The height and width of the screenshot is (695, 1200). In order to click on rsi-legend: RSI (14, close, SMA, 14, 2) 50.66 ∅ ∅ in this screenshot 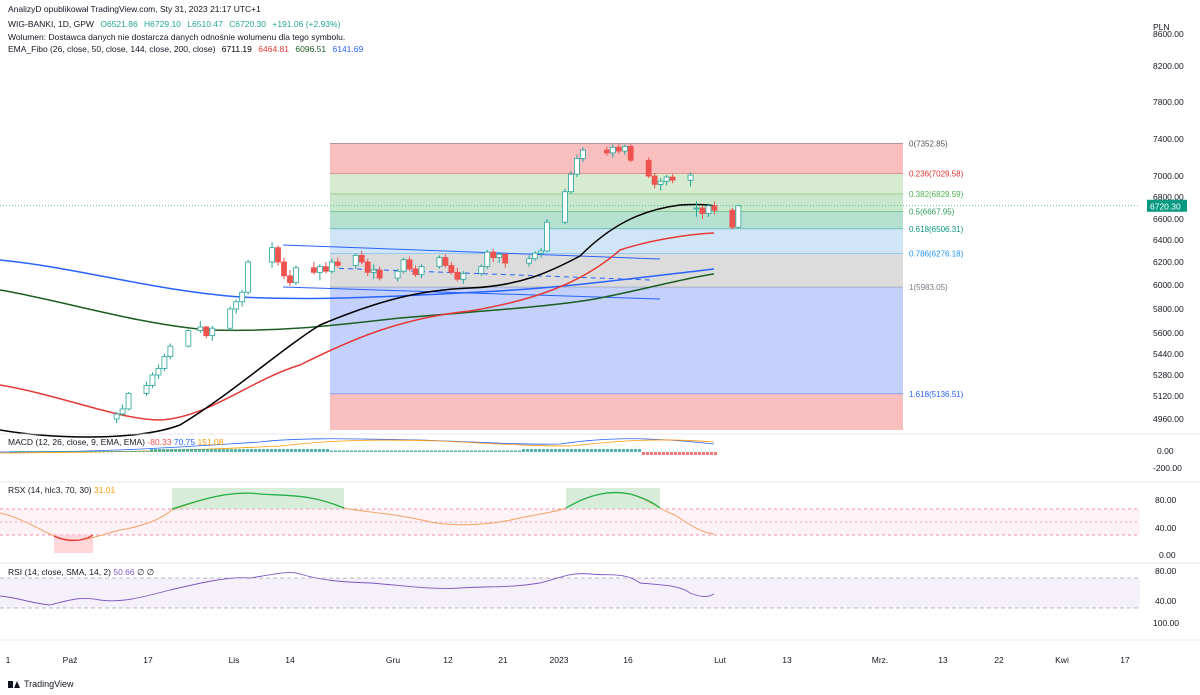, I will do `click(81, 572)`.